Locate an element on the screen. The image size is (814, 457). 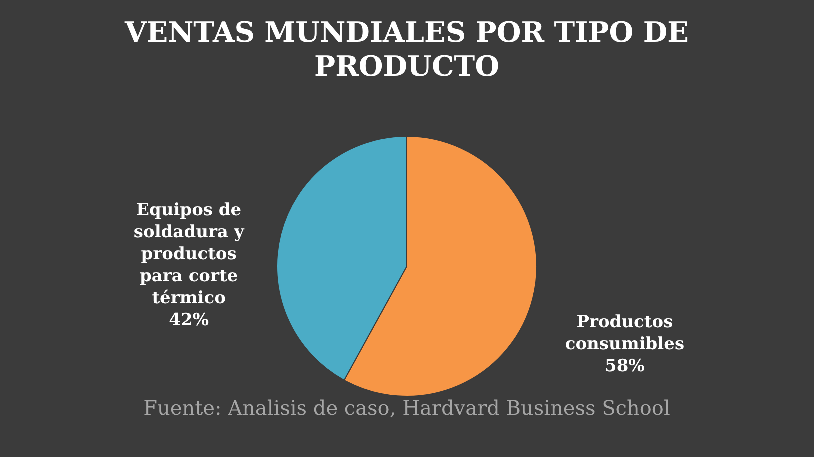
source-note: Fuente: Analisis de caso, Hardvard Business School is located at coordinates (407, 408).